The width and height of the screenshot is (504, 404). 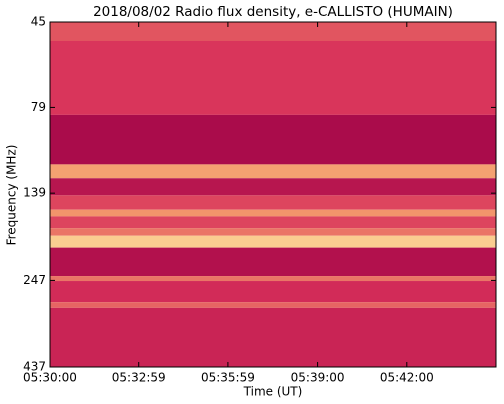 I want to click on x-axis-label: Time (UT), so click(x=273, y=392).